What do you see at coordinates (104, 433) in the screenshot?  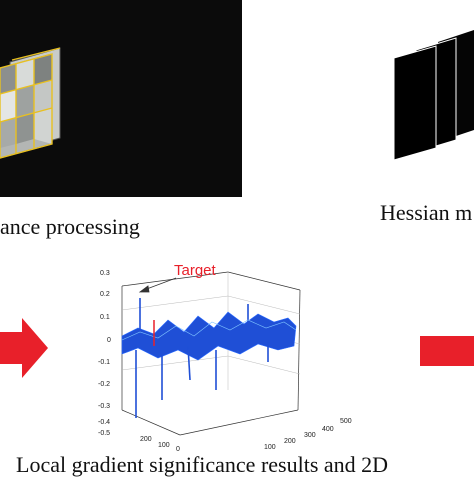 I see `z-tick: -0.5` at bounding box center [104, 433].